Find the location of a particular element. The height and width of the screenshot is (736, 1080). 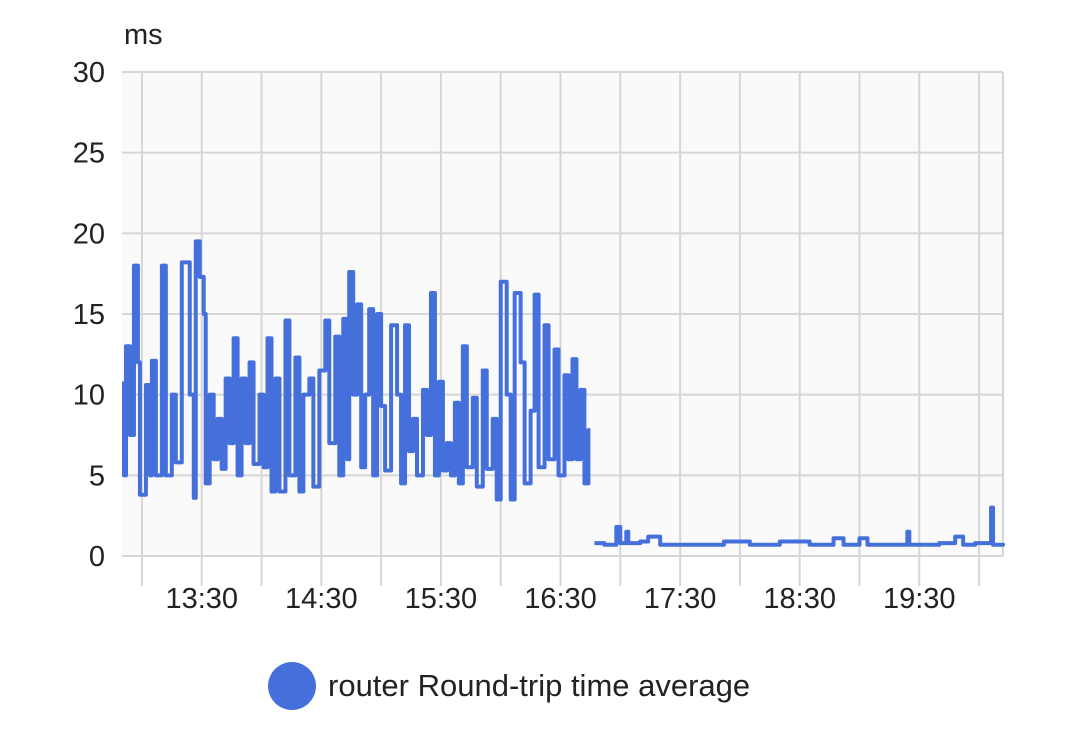

x-axis-ticks: 13:30 14:30 15:30 16:30 17:30 18:30 19:30 is located at coordinates (560, 599).